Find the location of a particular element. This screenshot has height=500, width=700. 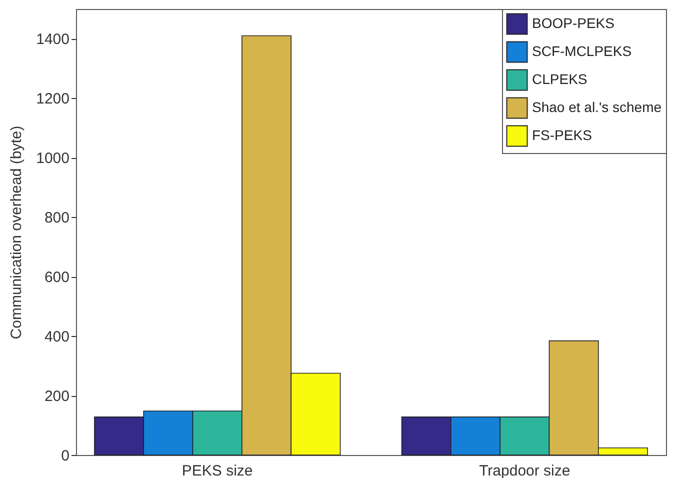

y-tick-label: 200 is located at coordinates (57, 397).